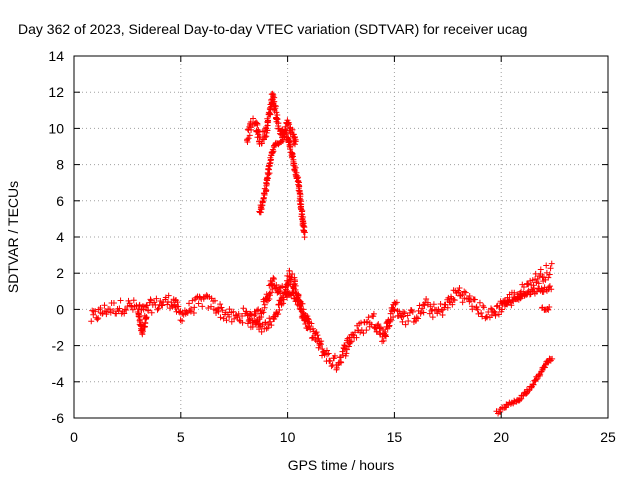  What do you see at coordinates (142, 323) in the screenshot?
I see `series-dip-3h` at bounding box center [142, 323].